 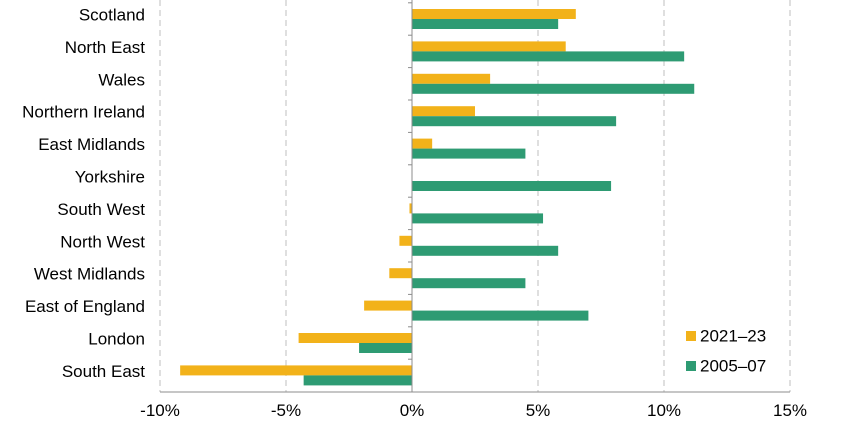 What do you see at coordinates (548, 56) in the screenshot?
I see `bar-series-b-north-east` at bounding box center [548, 56].